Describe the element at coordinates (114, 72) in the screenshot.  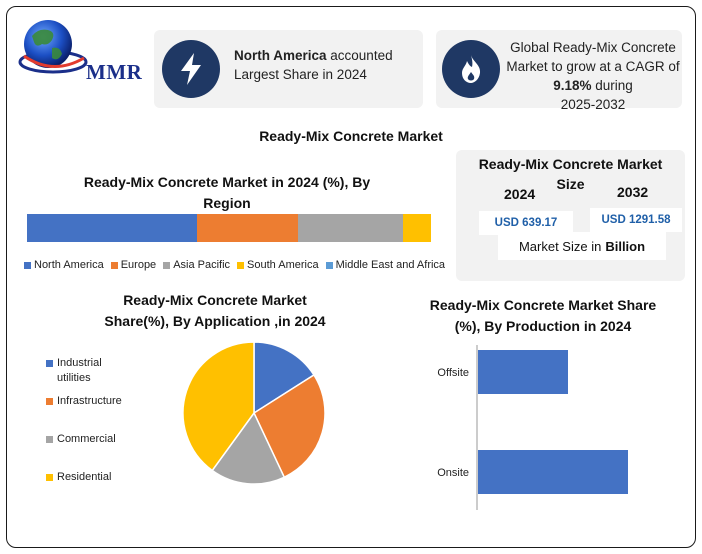
I see `logo-text: MMR` at that location.